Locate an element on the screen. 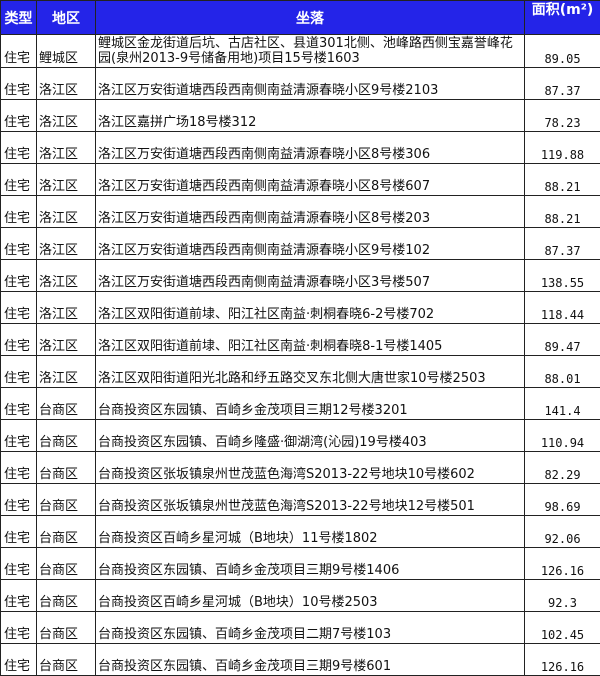  location-cell: 洛江区万安街道塘西段西南侧南益清源春晓小区9号楼2103 is located at coordinates (310, 84).